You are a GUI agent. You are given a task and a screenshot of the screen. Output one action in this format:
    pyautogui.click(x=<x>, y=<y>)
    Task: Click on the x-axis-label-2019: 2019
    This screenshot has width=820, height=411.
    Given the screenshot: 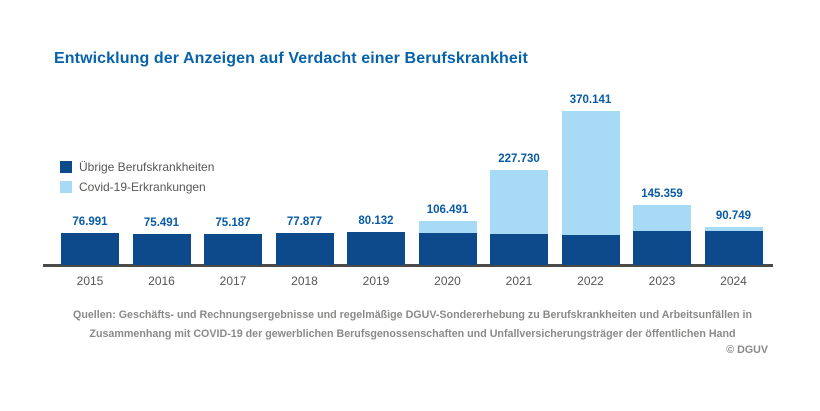 What is the action you would take?
    pyautogui.click(x=376, y=281)
    